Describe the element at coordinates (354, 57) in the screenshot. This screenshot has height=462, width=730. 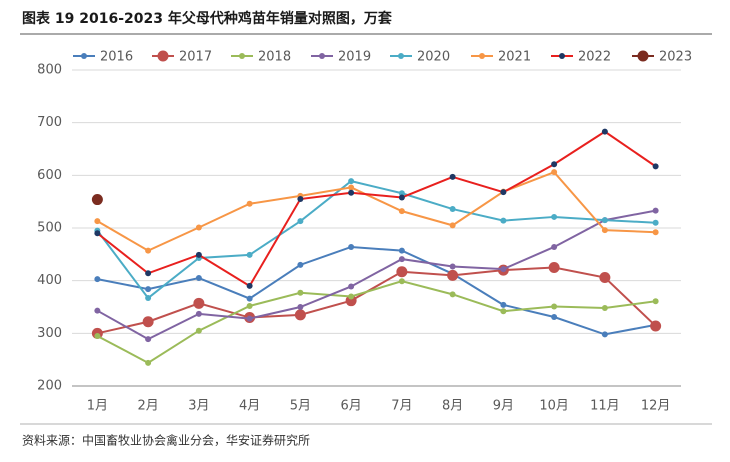
I see `legend-label: 2019` at that location.